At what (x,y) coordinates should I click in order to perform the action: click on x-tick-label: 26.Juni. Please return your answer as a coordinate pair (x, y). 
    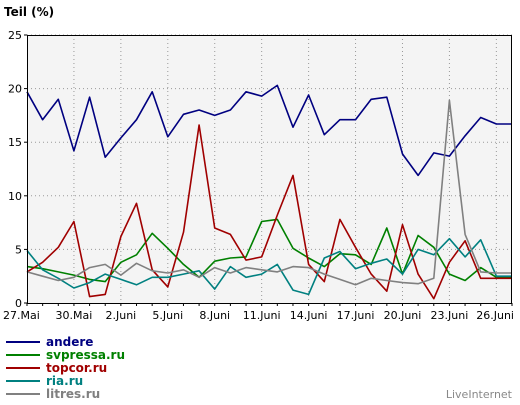
    Looking at the image, I should click on (495, 315).